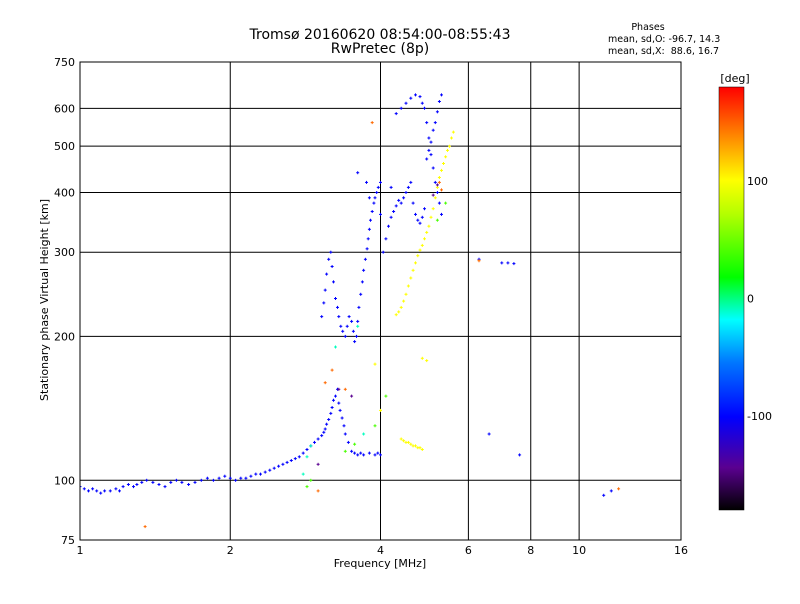 This screenshot has height=604, width=800. I want to click on x-tick-label: 8, so click(530, 550).